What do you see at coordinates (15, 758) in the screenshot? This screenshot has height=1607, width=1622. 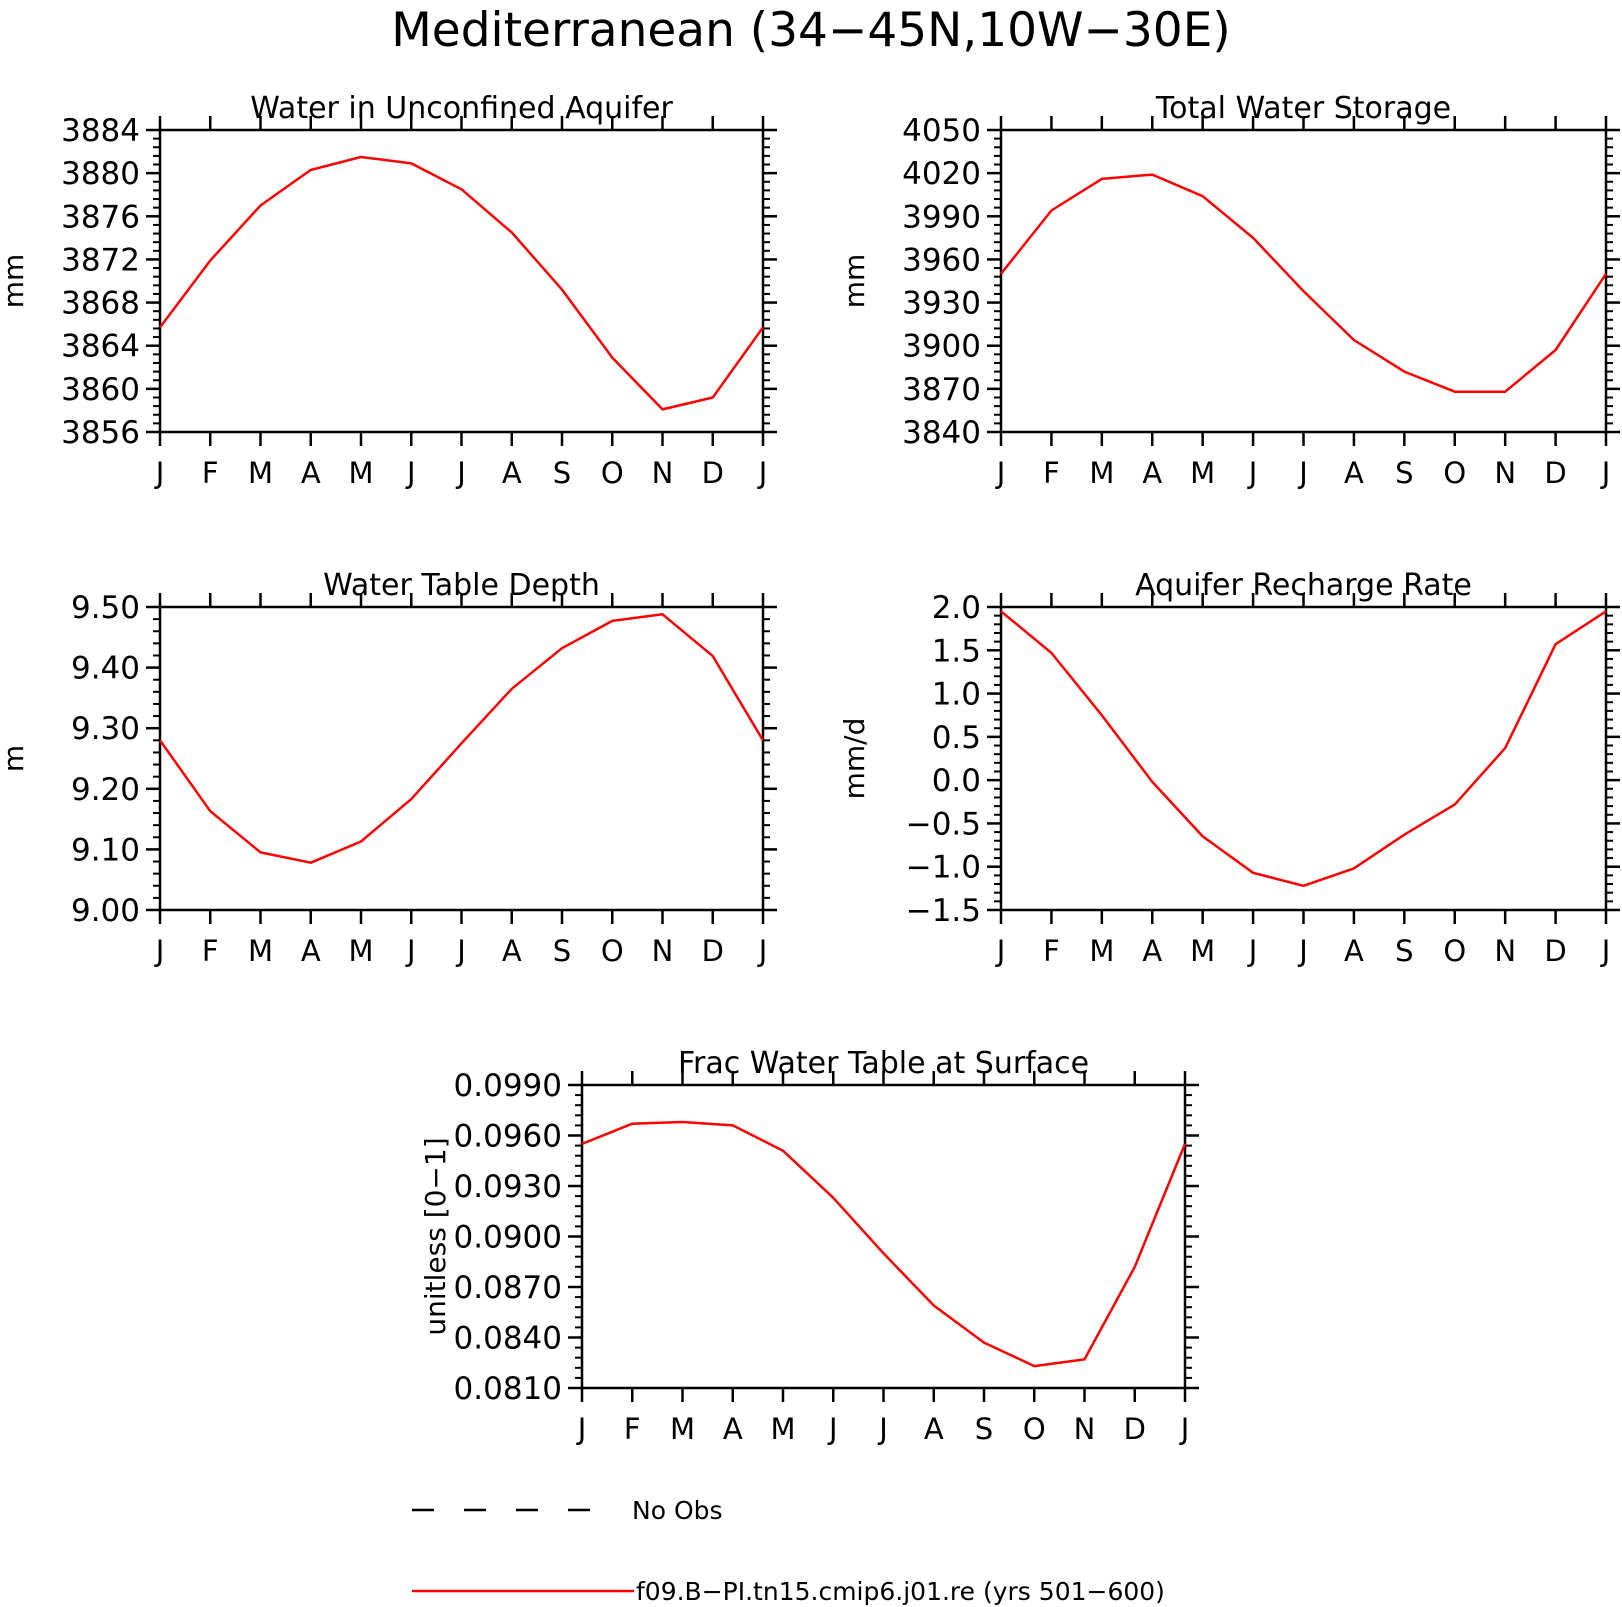 I see `y-axis-label: m` at bounding box center [15, 758].